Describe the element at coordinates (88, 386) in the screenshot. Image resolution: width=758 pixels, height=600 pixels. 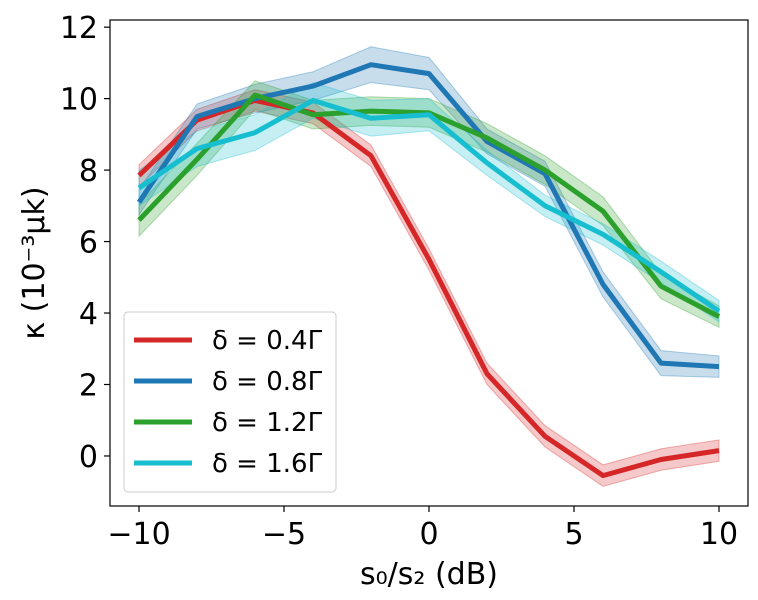
I see `y-tick-label: 2` at that location.